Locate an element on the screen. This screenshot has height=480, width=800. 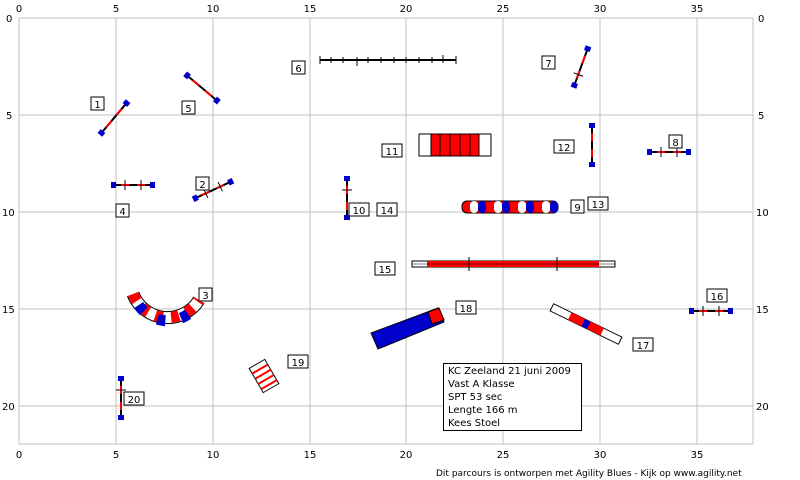
number-text: 4 is located at coordinates (122, 212).